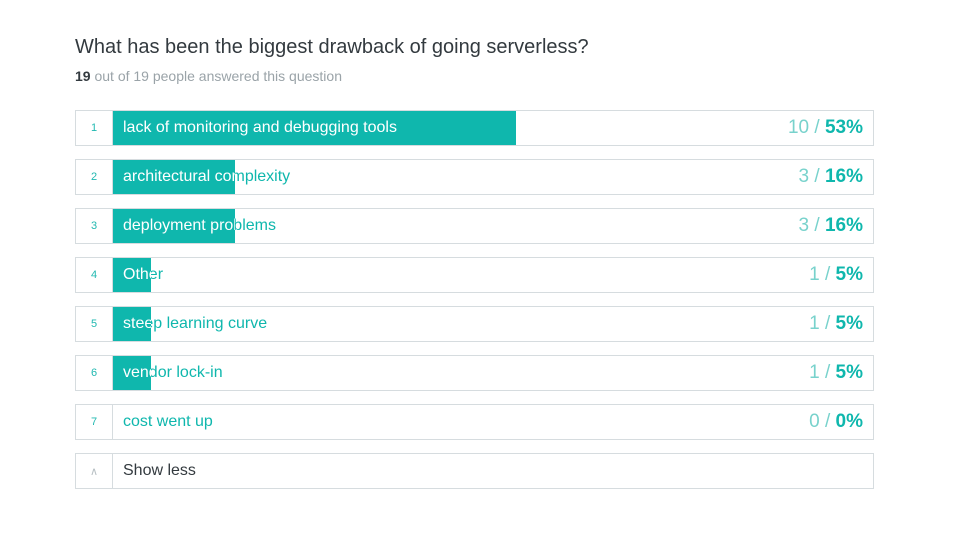 The width and height of the screenshot is (953, 541). I want to click on result-row: 4 OtherOther 1 / 5%, so click(474, 275).